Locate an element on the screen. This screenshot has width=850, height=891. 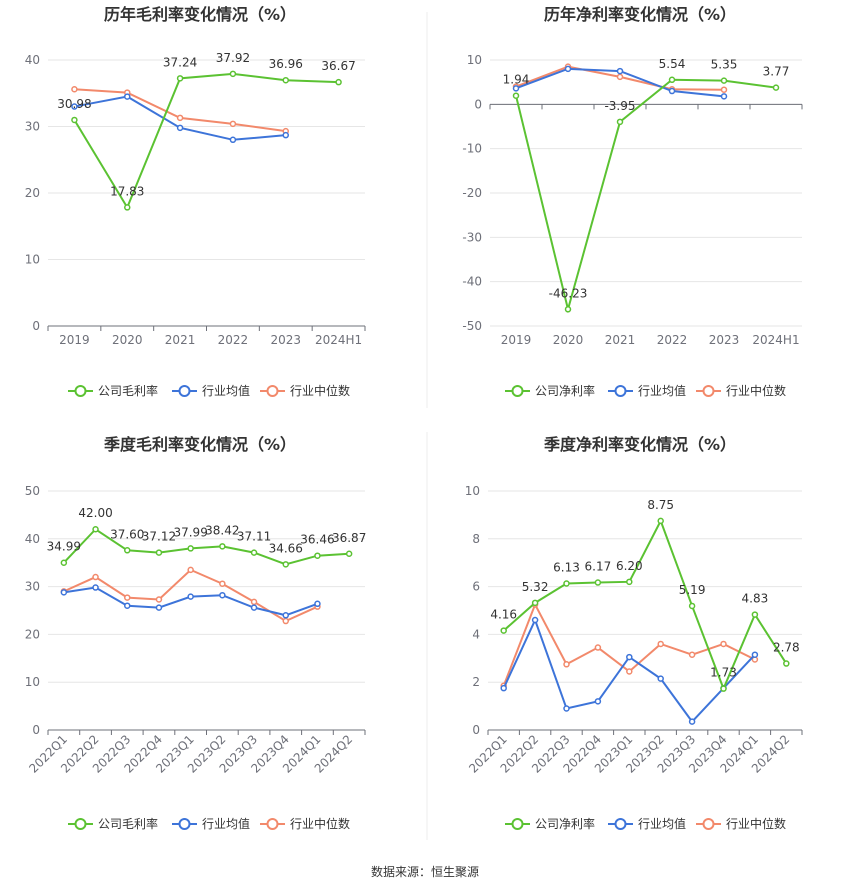
data-label: 30.98 is located at coordinates (74, 104).